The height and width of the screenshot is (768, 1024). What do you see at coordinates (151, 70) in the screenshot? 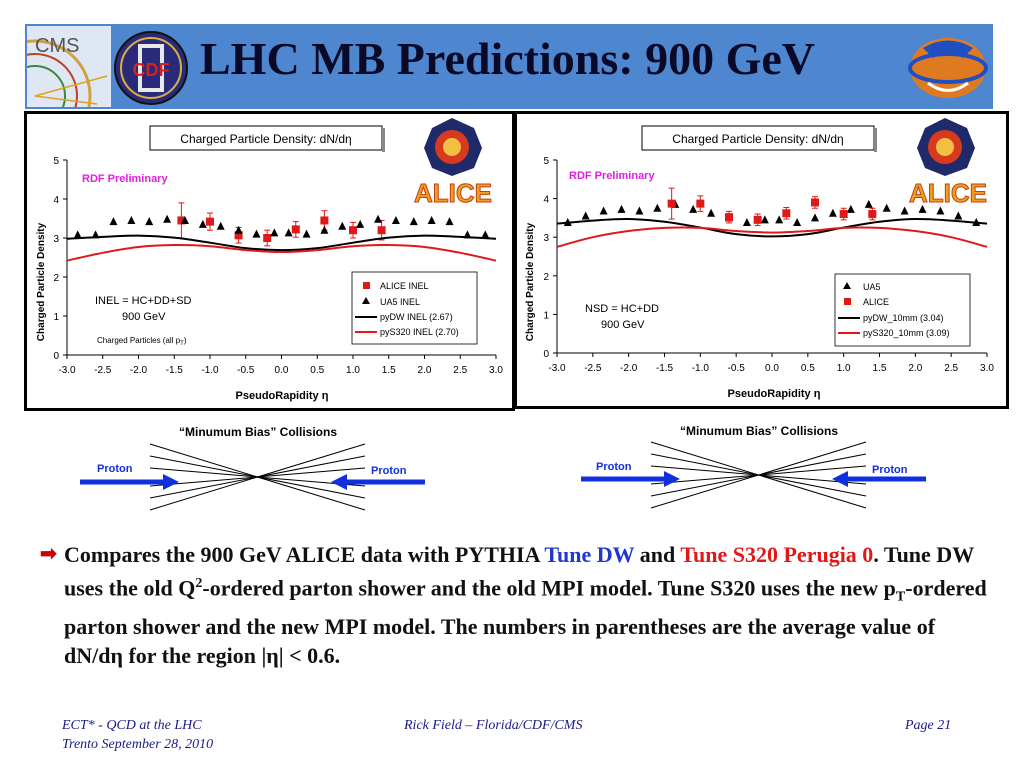
I see `cdf-logo-text: CDF` at bounding box center [151, 70].